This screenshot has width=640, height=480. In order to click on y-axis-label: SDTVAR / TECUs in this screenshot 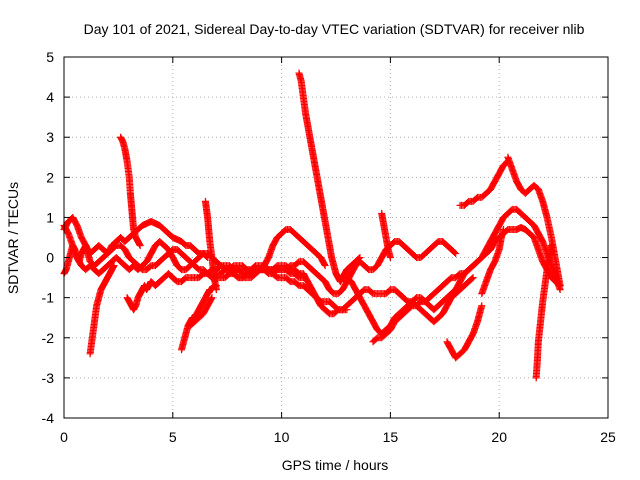, I will do `click(13, 238)`.